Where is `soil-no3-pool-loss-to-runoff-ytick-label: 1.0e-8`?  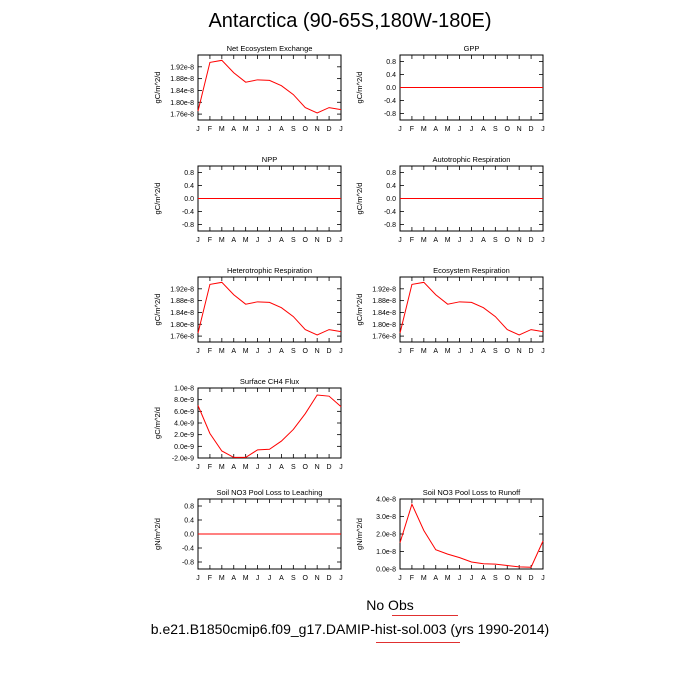 soil-no3-pool-loss-to-runoff-ytick-label: 1.0e-8 is located at coordinates (386, 552).